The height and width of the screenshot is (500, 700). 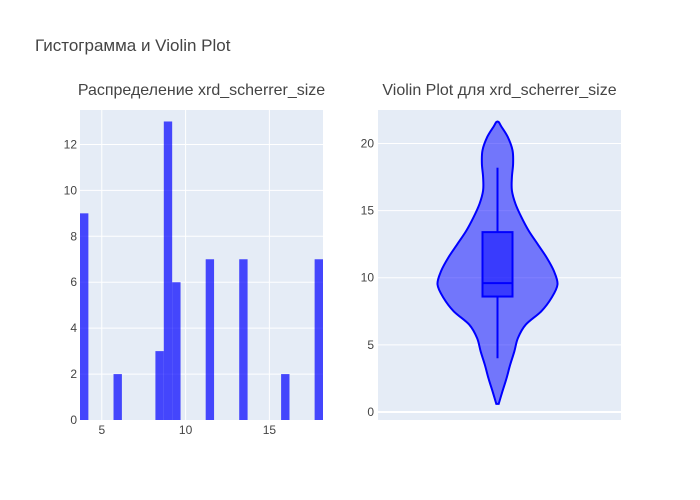 What do you see at coordinates (73, 282) in the screenshot?
I see `histogram-y-tick-label: 6` at bounding box center [73, 282].